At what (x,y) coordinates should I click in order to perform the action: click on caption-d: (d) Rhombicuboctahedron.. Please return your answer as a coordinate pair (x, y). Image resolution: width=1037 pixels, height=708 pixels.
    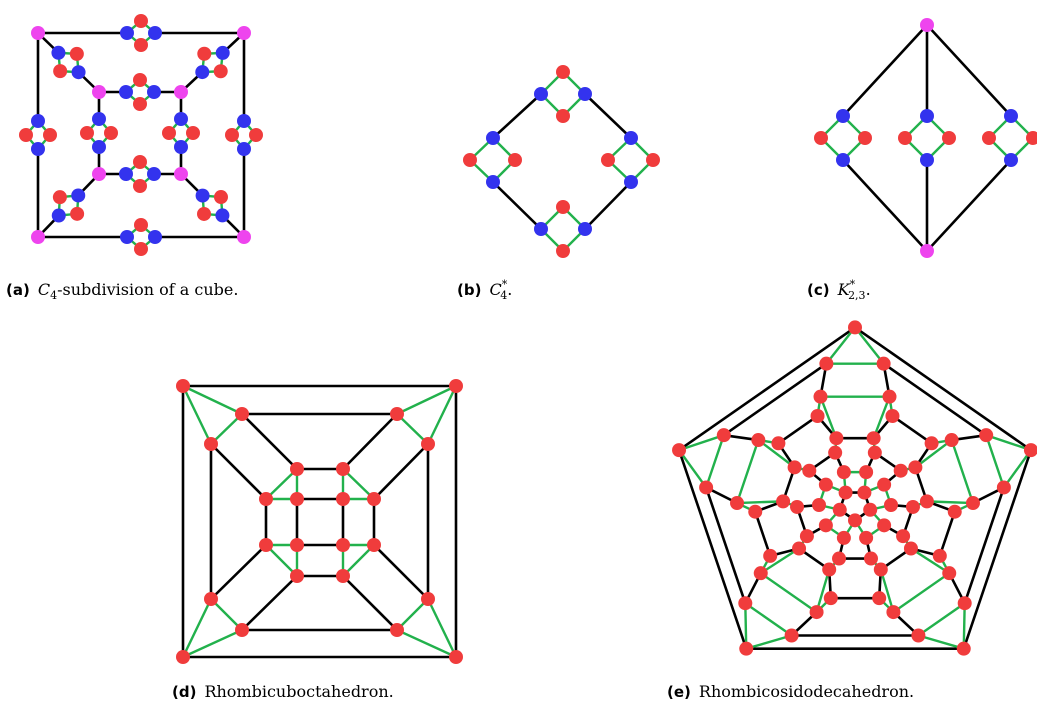
    Looking at the image, I should click on (283, 691).